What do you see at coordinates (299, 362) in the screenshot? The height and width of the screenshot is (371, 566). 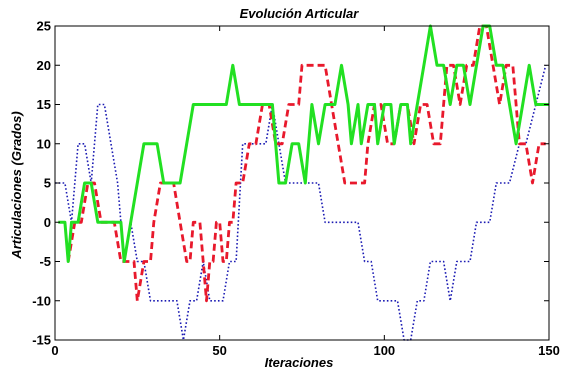 I see `x-axis-label: Iteraciones` at bounding box center [299, 362].